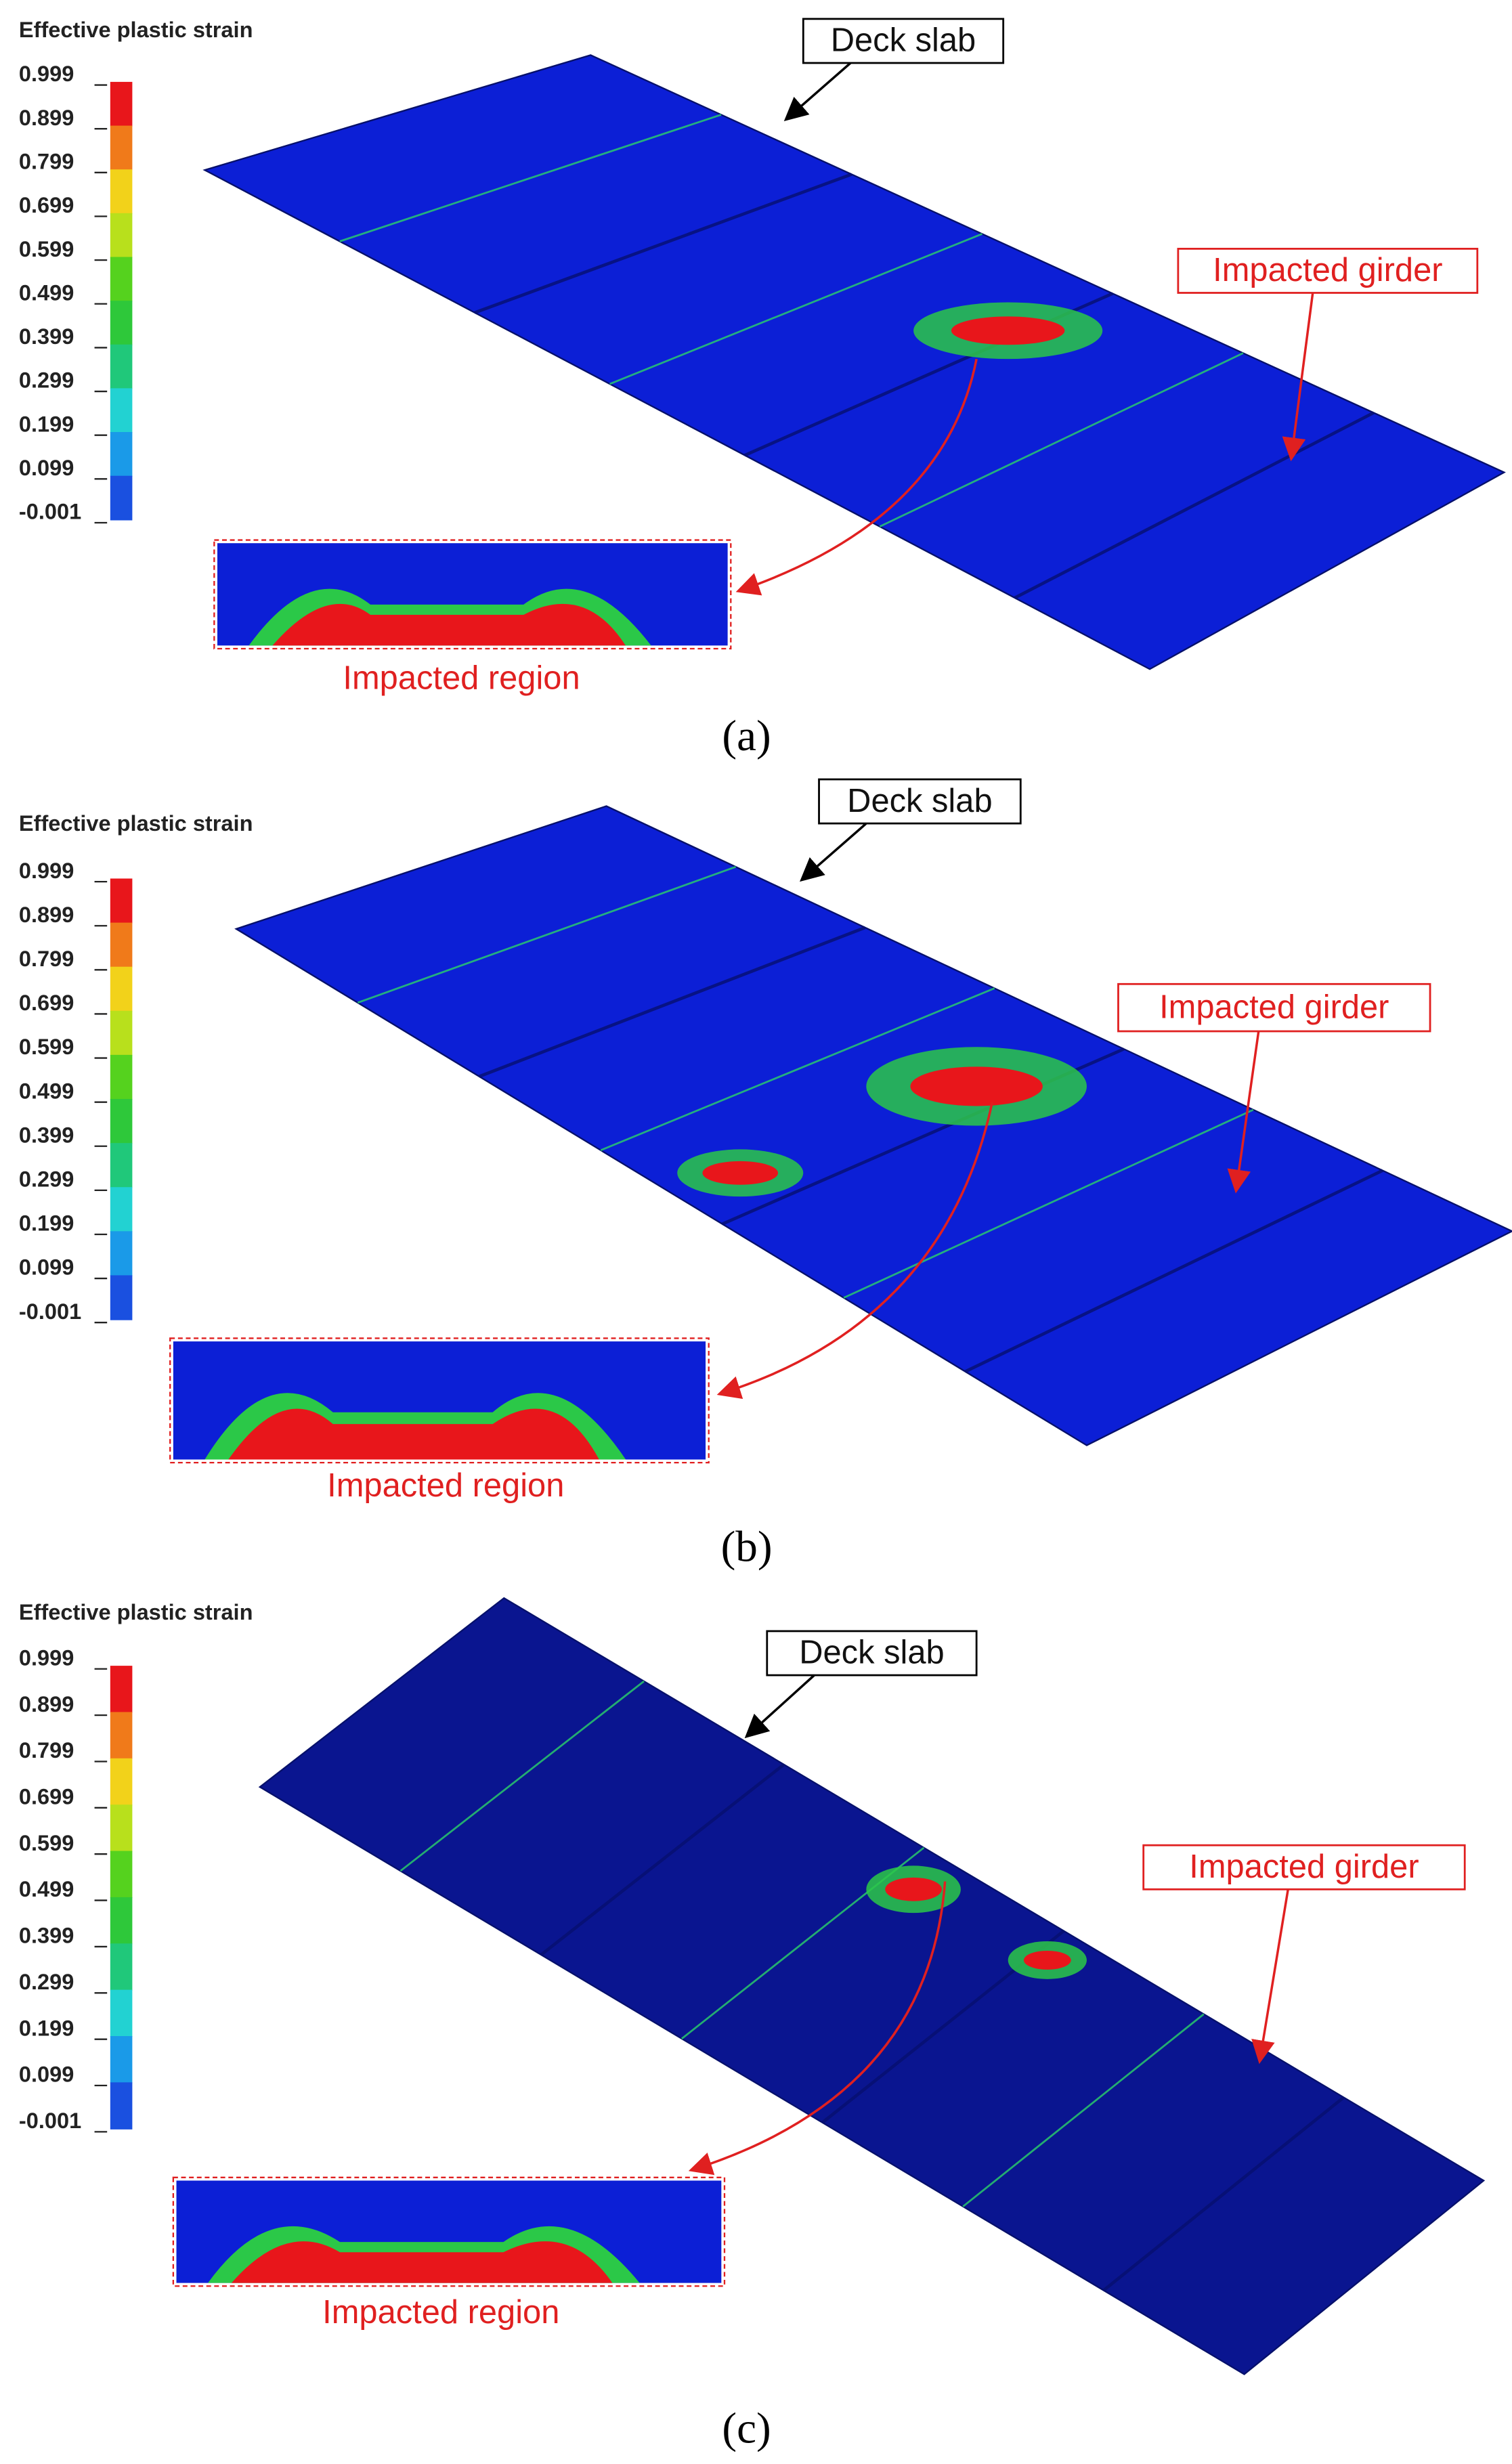  Describe the element at coordinates (746, 736) in the screenshot. I see `panel-label: (a)` at that location.